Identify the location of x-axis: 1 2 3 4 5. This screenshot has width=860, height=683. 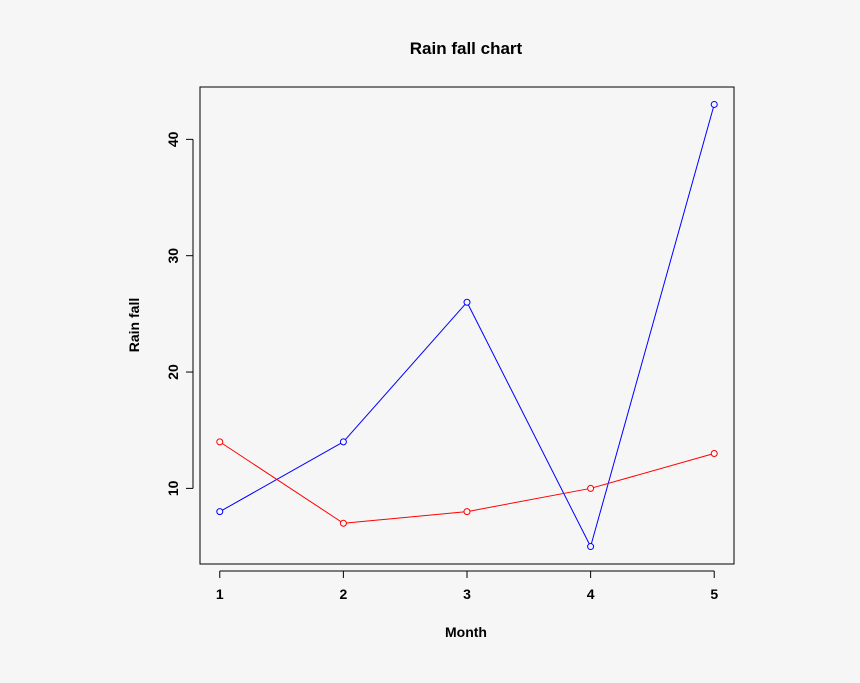
(467, 586).